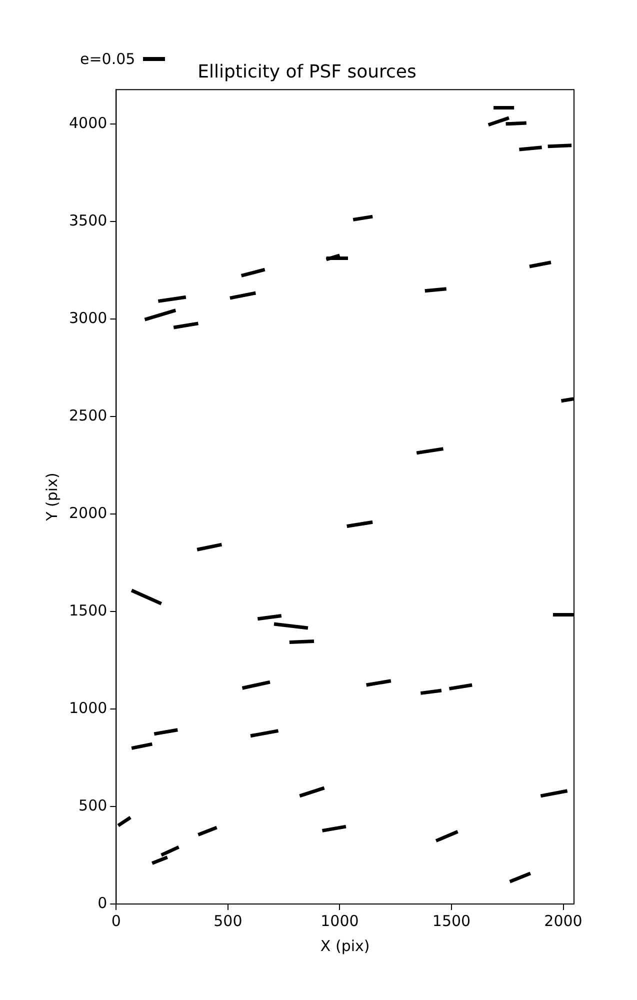 The image size is (637, 1000). Describe the element at coordinates (88, 317) in the screenshot. I see `y-tick-label: 3000` at that location.